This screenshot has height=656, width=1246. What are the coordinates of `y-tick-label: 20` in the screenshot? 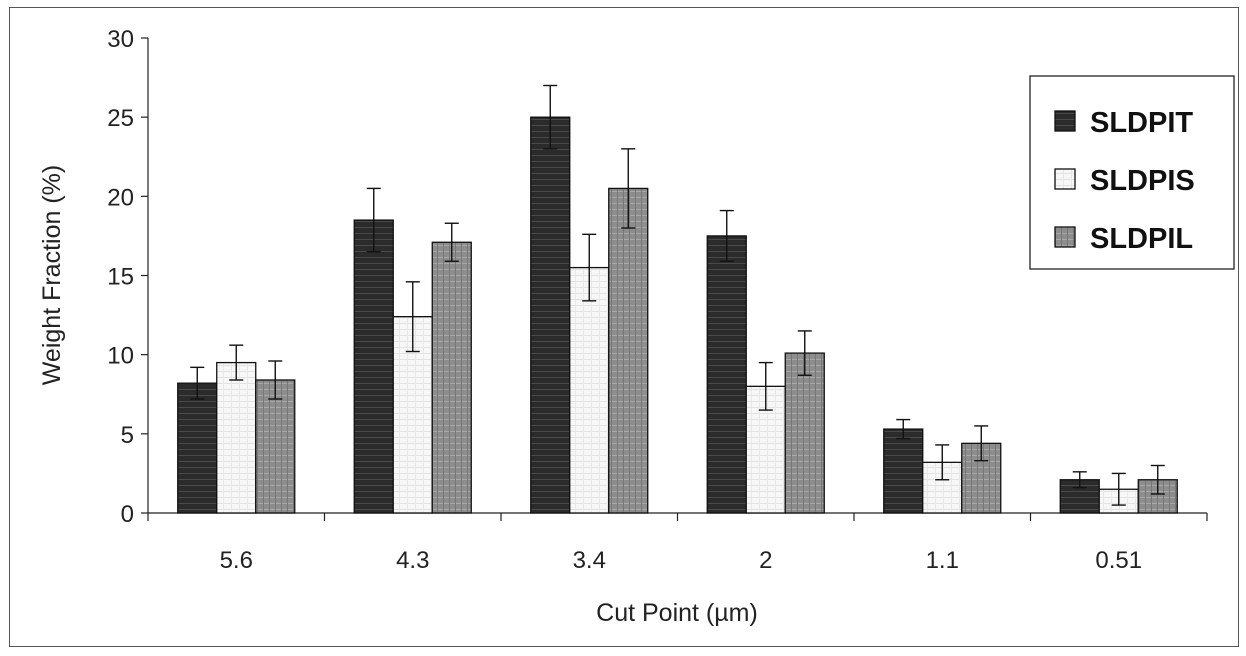 It's located at (120, 197).